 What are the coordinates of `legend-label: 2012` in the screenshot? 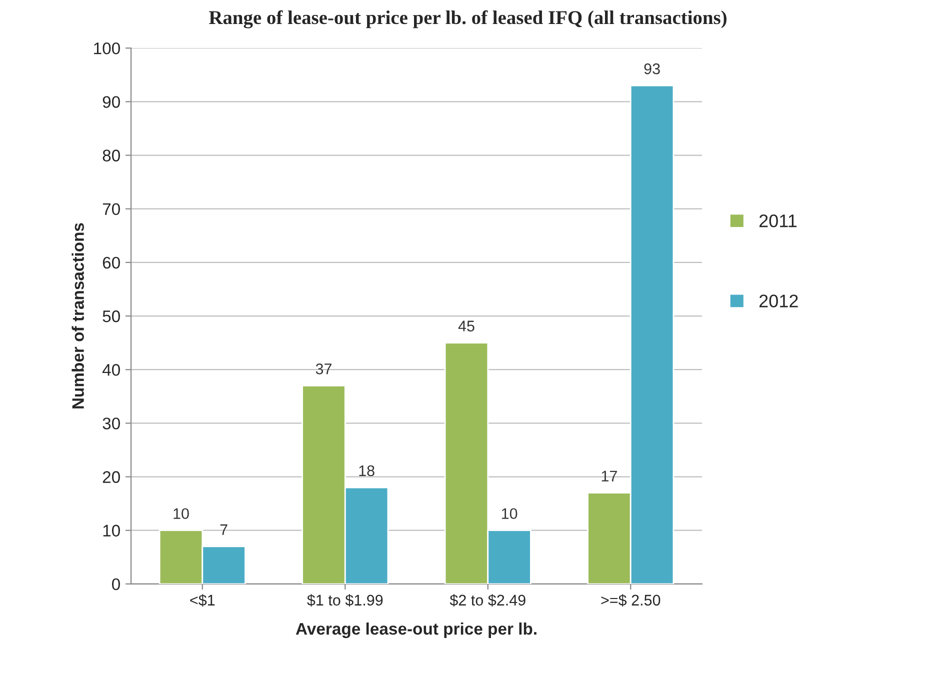 It's located at (778, 301).